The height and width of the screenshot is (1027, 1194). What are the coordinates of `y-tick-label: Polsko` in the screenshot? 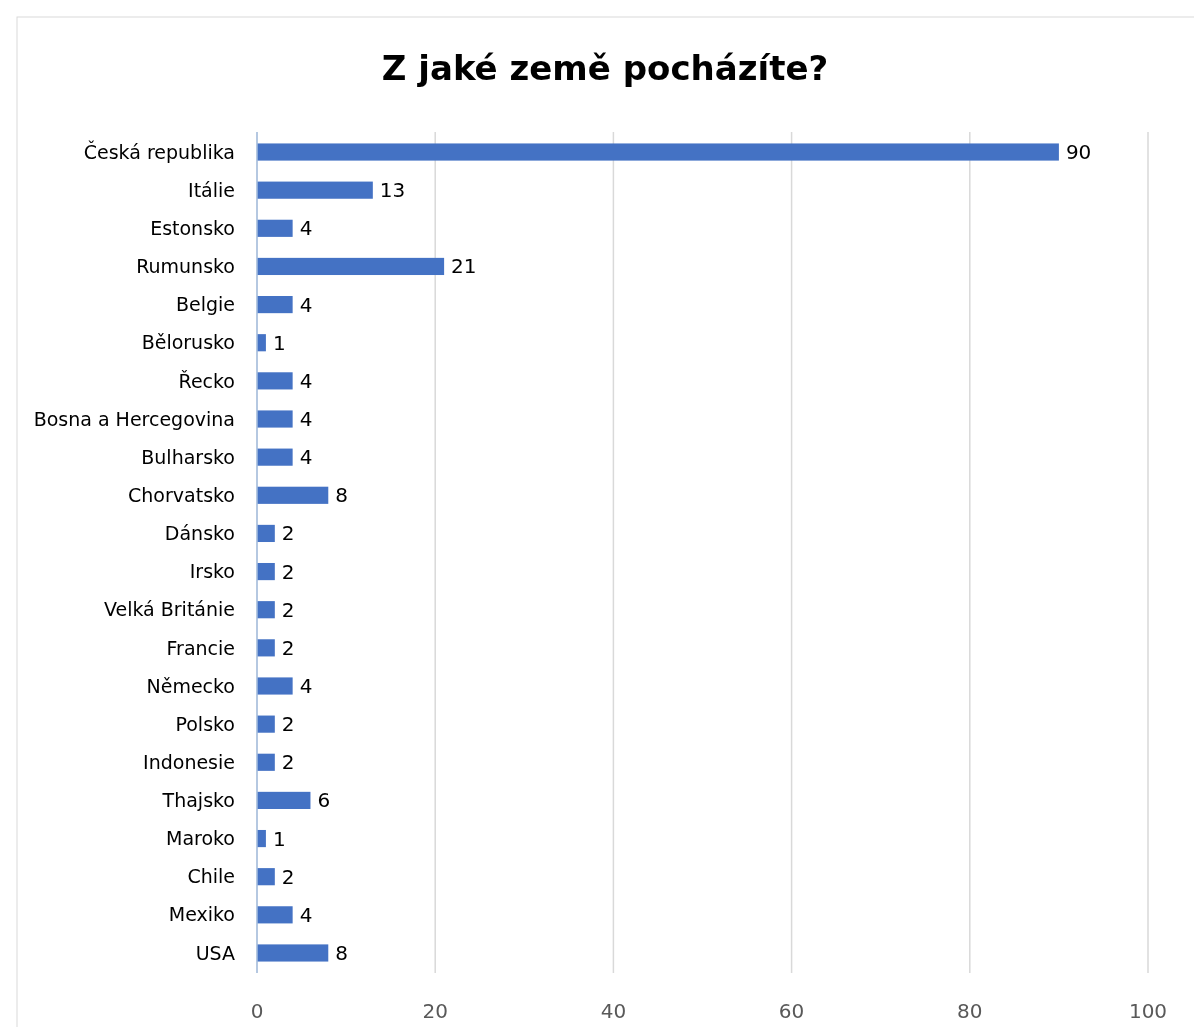 It's located at (205, 723).